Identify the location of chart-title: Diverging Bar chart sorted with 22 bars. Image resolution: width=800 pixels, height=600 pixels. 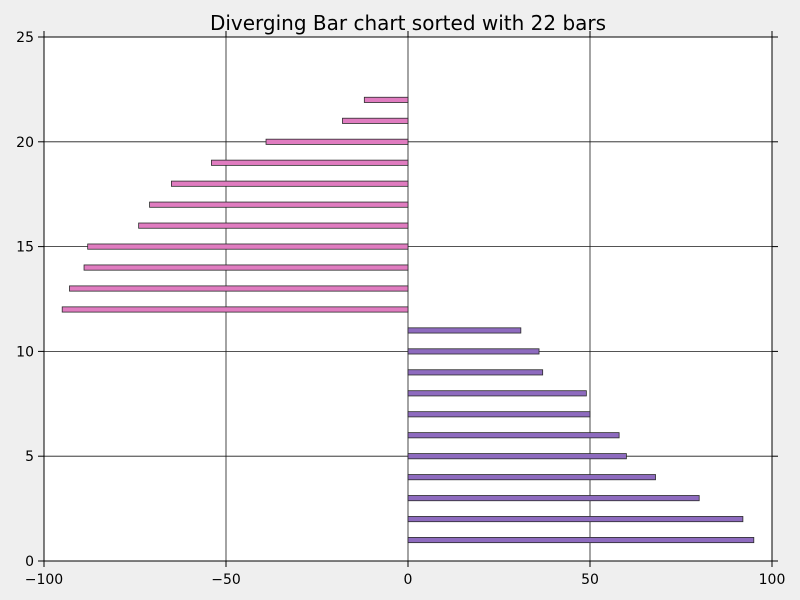
(408, 23).